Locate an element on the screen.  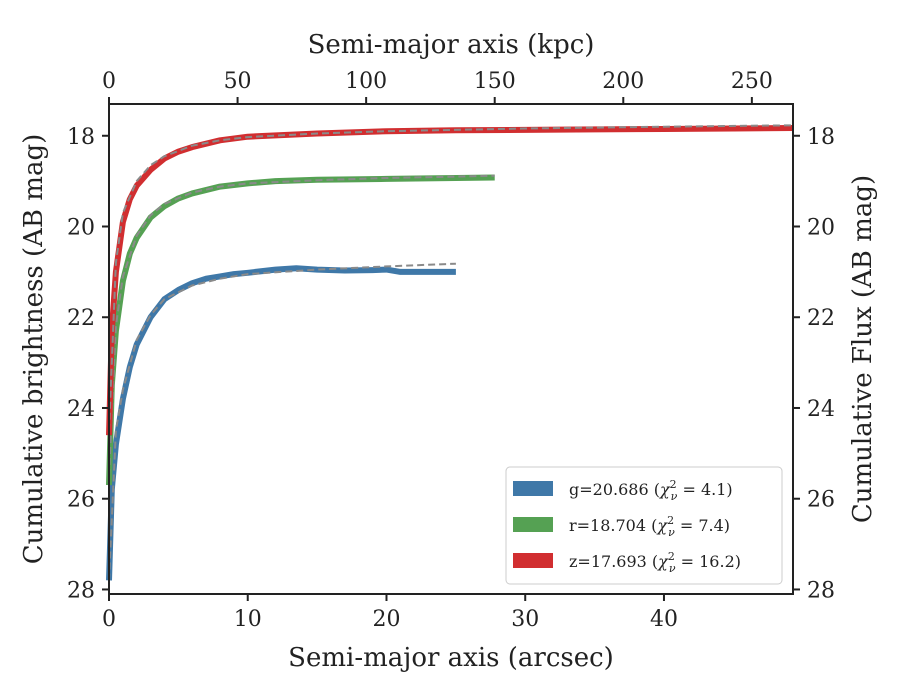
top-tick-label: 0 is located at coordinates (109, 81).